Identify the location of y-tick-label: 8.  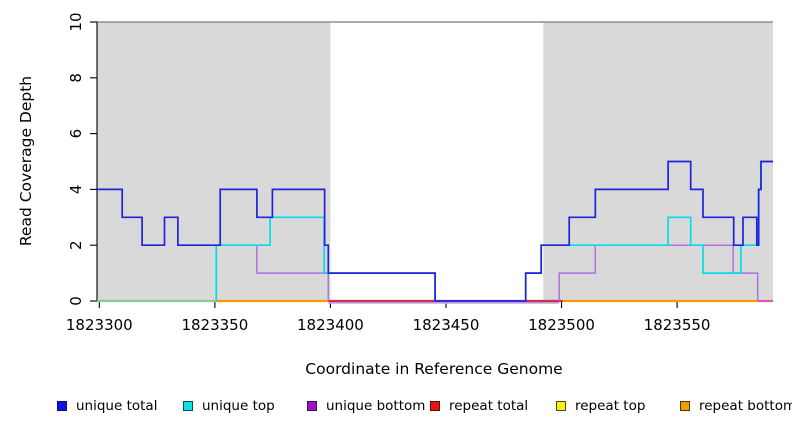
(76, 78).